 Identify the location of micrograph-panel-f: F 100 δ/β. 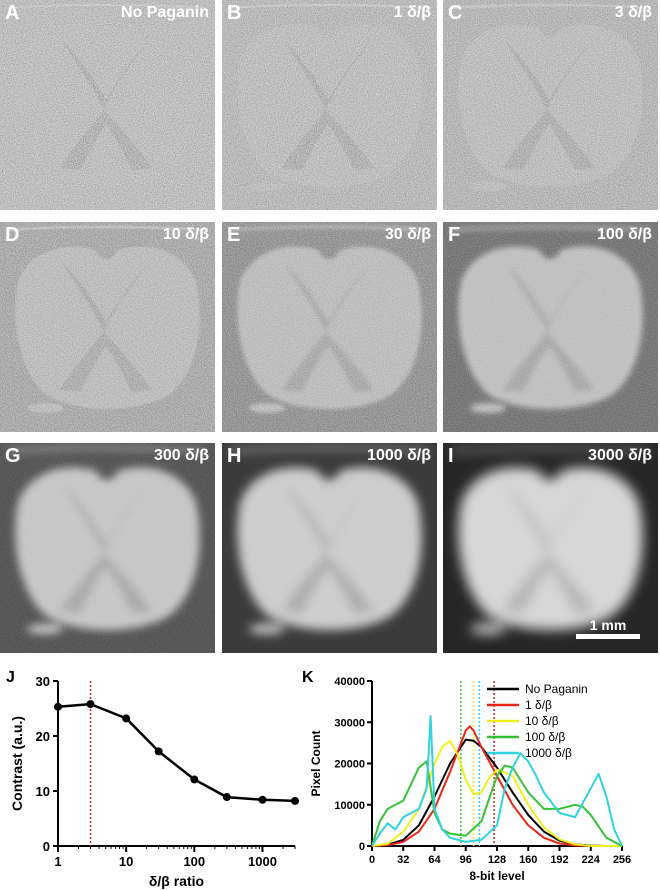
(550, 327).